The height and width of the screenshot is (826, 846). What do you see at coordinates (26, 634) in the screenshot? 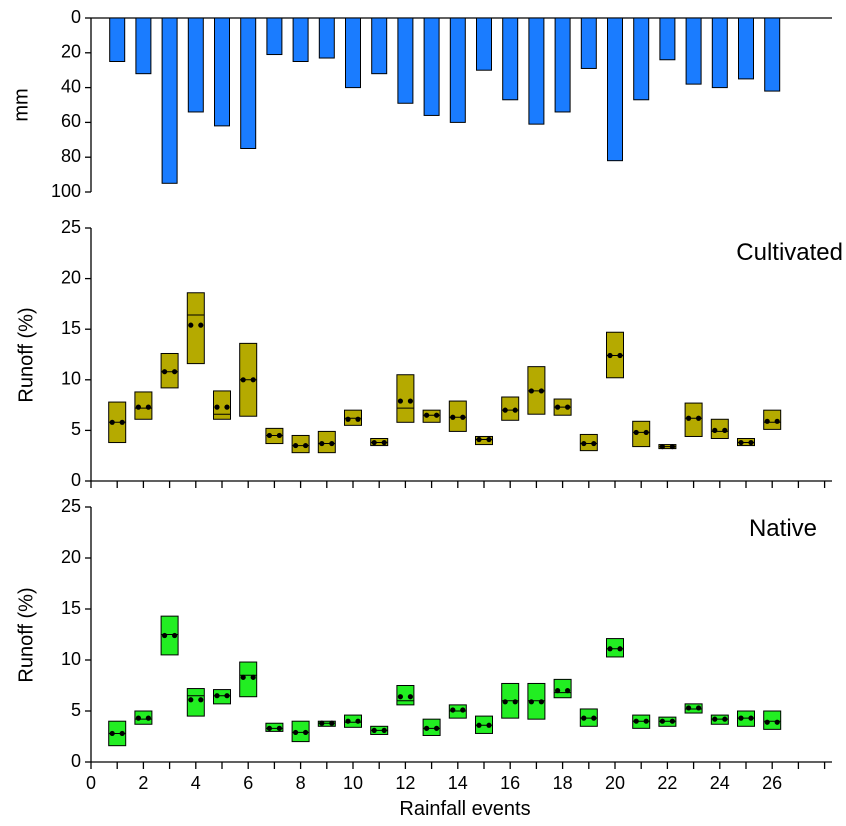
I see `native-y-axis-title: Runoff (%)` at bounding box center [26, 634].